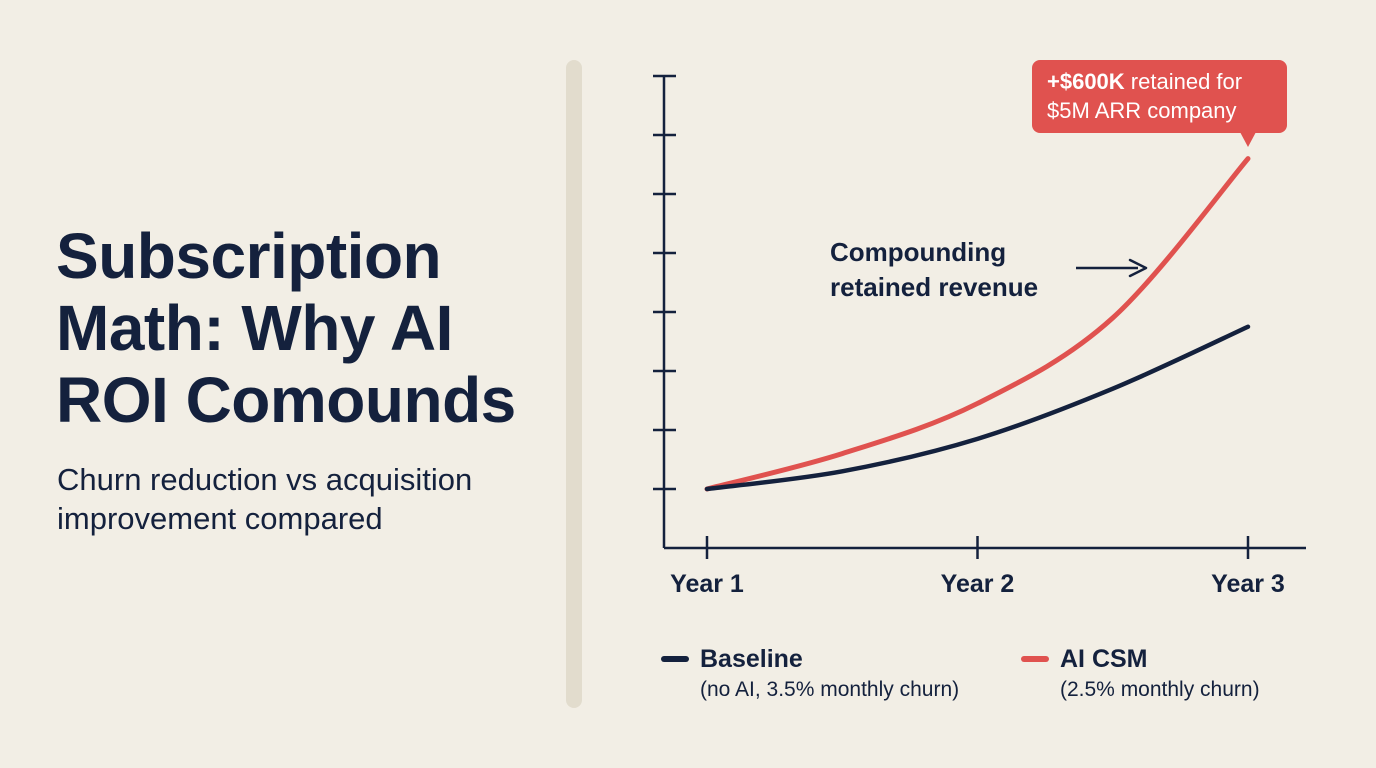 The height and width of the screenshot is (768, 1376). Describe the element at coordinates (1138, 268) in the screenshot. I see `arrow-right-icon` at that location.